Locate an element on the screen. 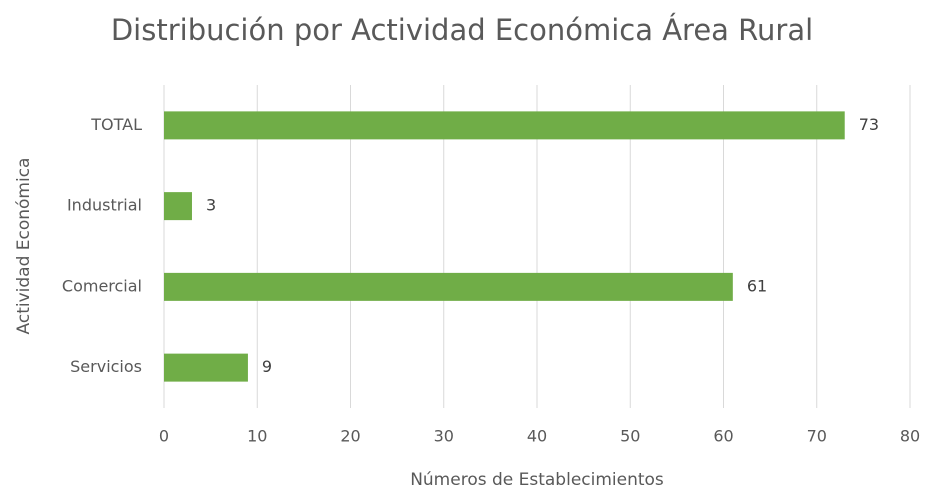  y-tick-label: Comercial is located at coordinates (102, 285).